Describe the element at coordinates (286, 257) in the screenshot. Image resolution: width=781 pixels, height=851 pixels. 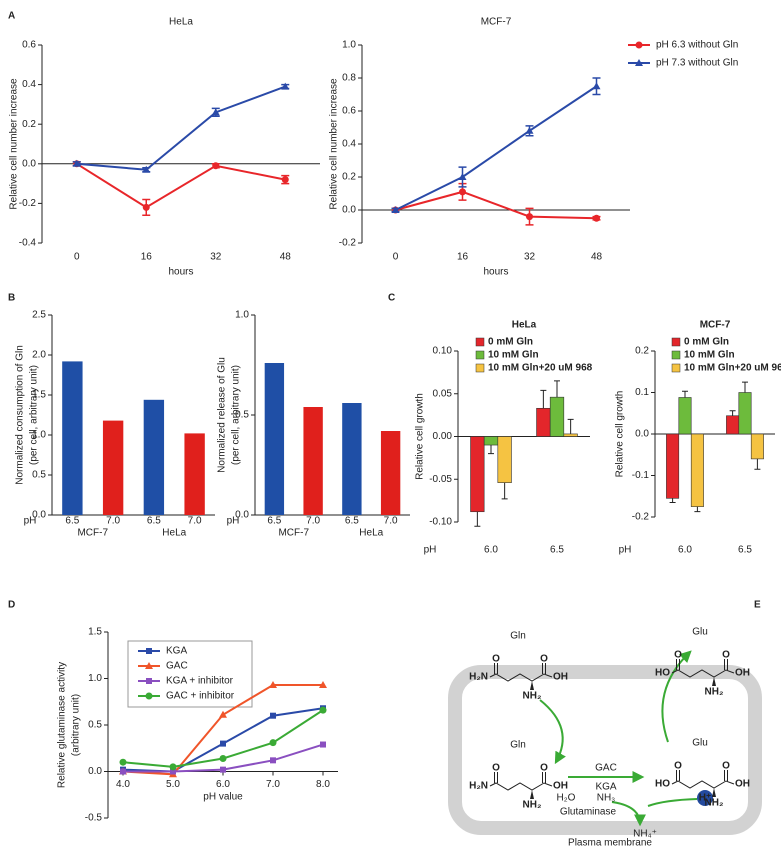
I see `x-tick-label: 48` at that location.